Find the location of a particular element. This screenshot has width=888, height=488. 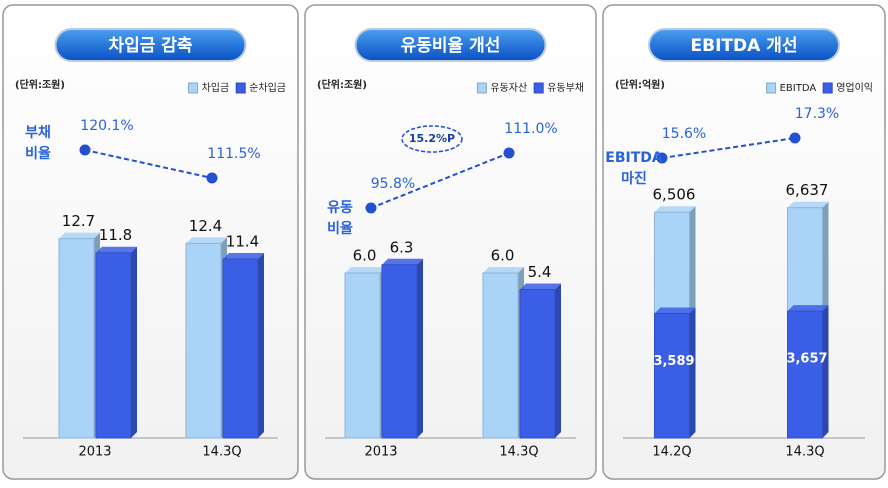

ratio-label: 111.0% is located at coordinates (530, 129).